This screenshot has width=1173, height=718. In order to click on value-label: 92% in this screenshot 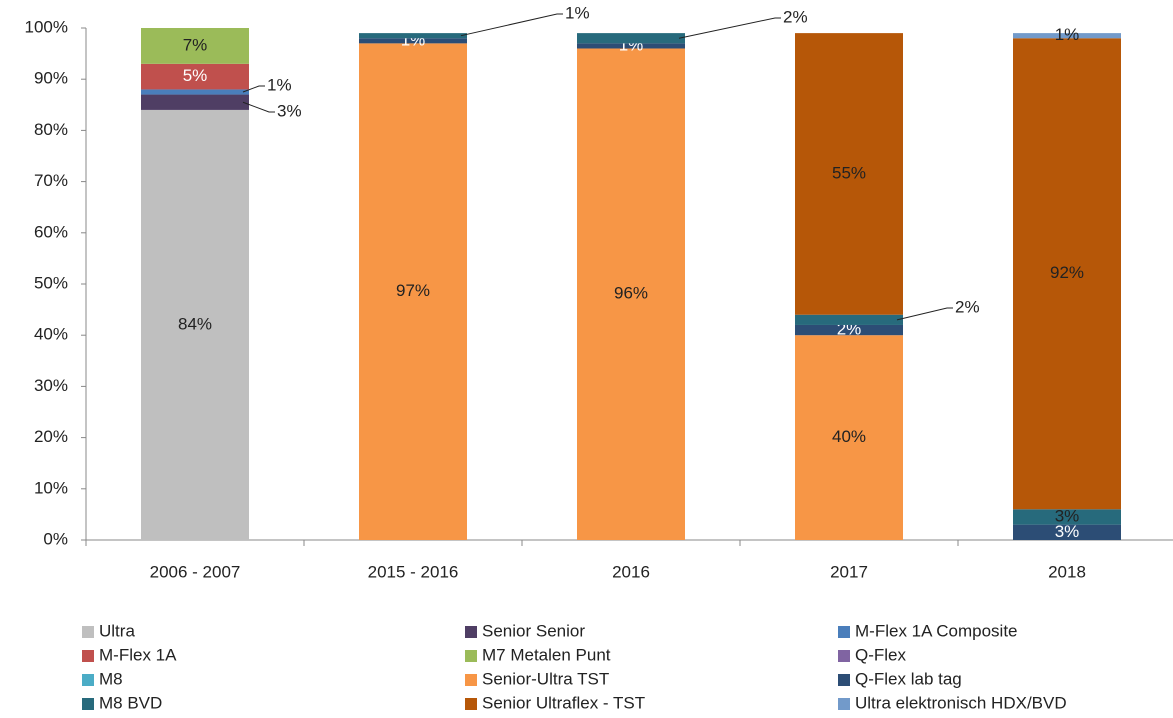, I will do `click(1067, 272)`.